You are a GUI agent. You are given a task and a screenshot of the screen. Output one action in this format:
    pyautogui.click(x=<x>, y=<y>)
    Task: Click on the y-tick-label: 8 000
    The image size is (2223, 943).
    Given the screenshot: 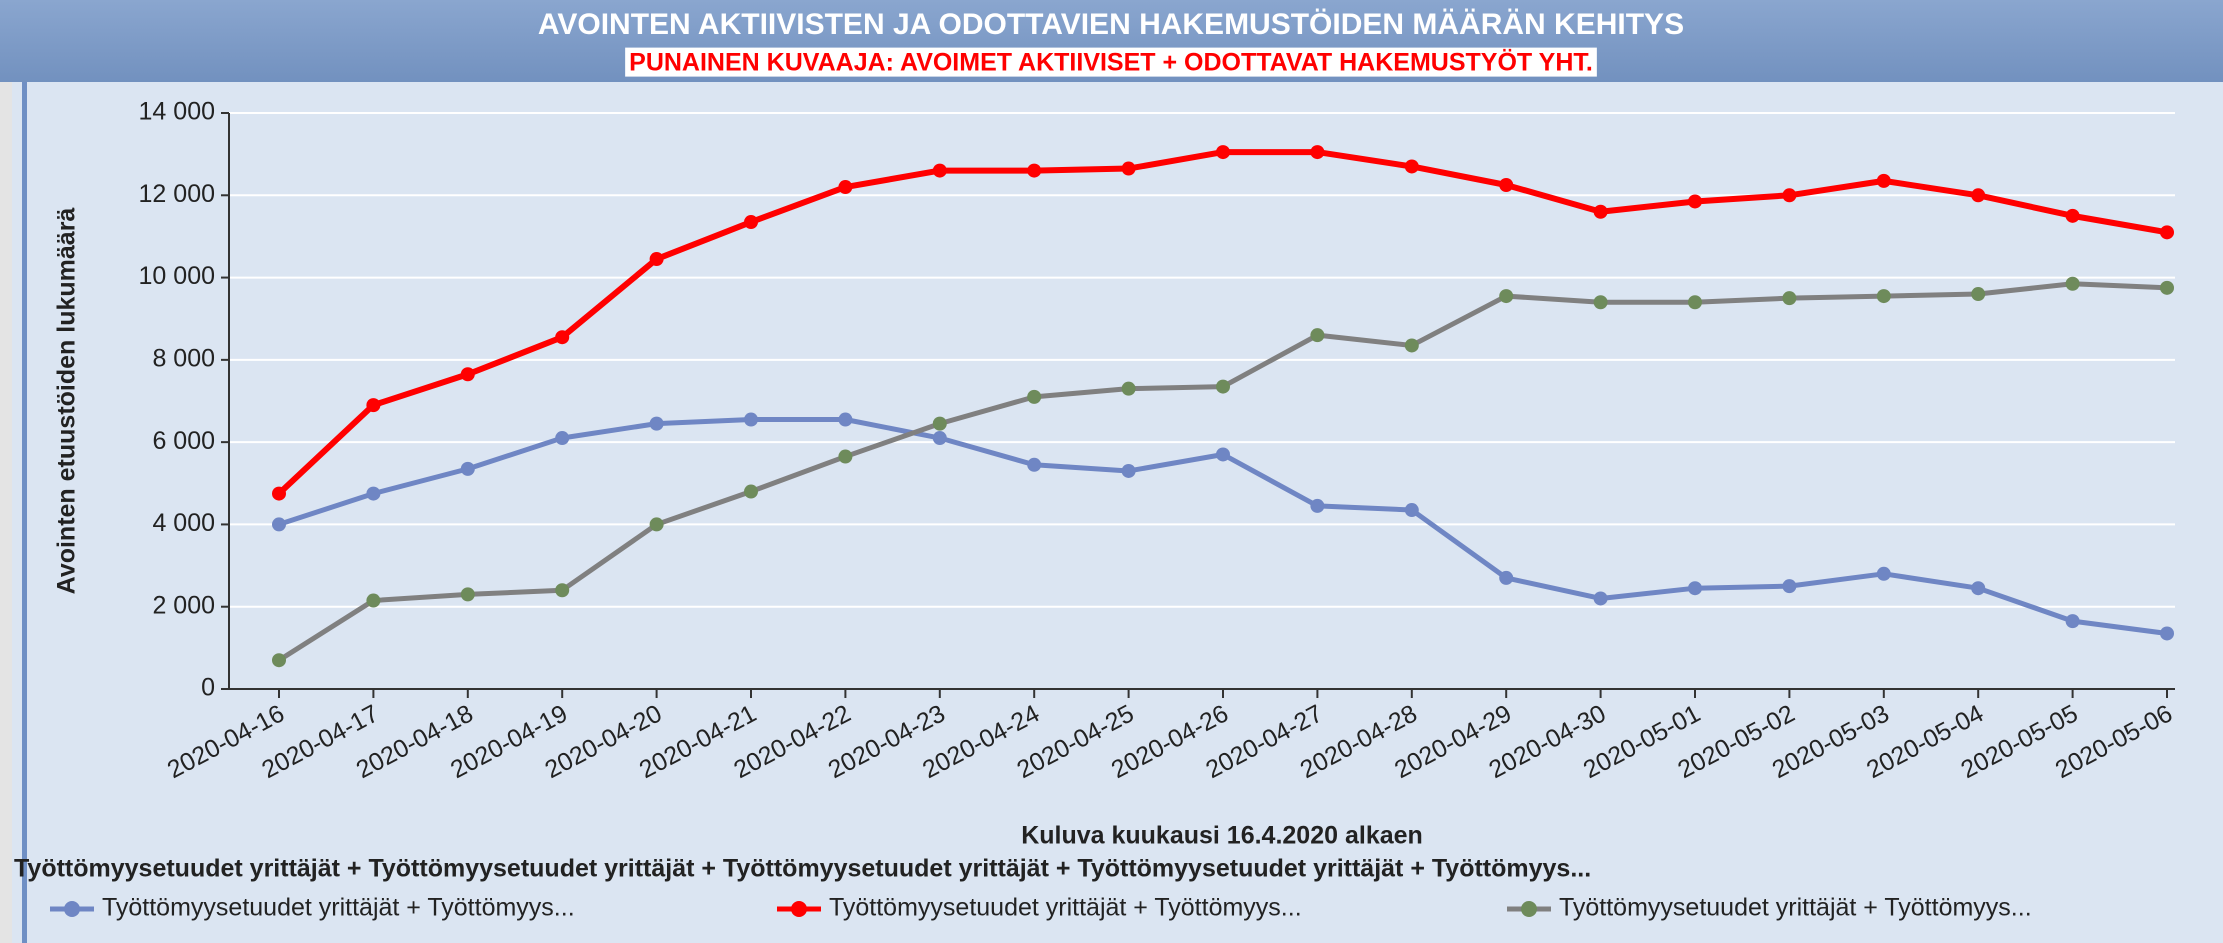 What is the action you would take?
    pyautogui.click(x=183, y=358)
    